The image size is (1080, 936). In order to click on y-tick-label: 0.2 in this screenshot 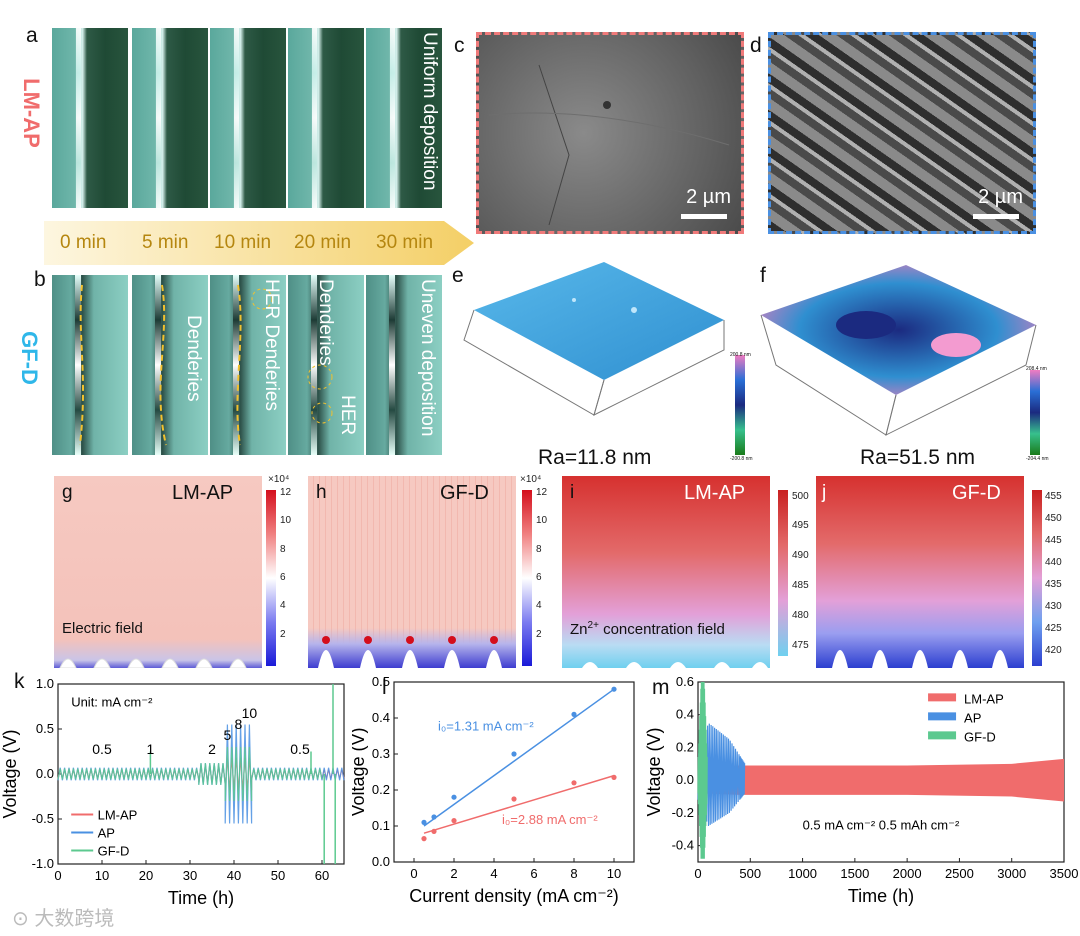, I will do `click(381, 789)`.